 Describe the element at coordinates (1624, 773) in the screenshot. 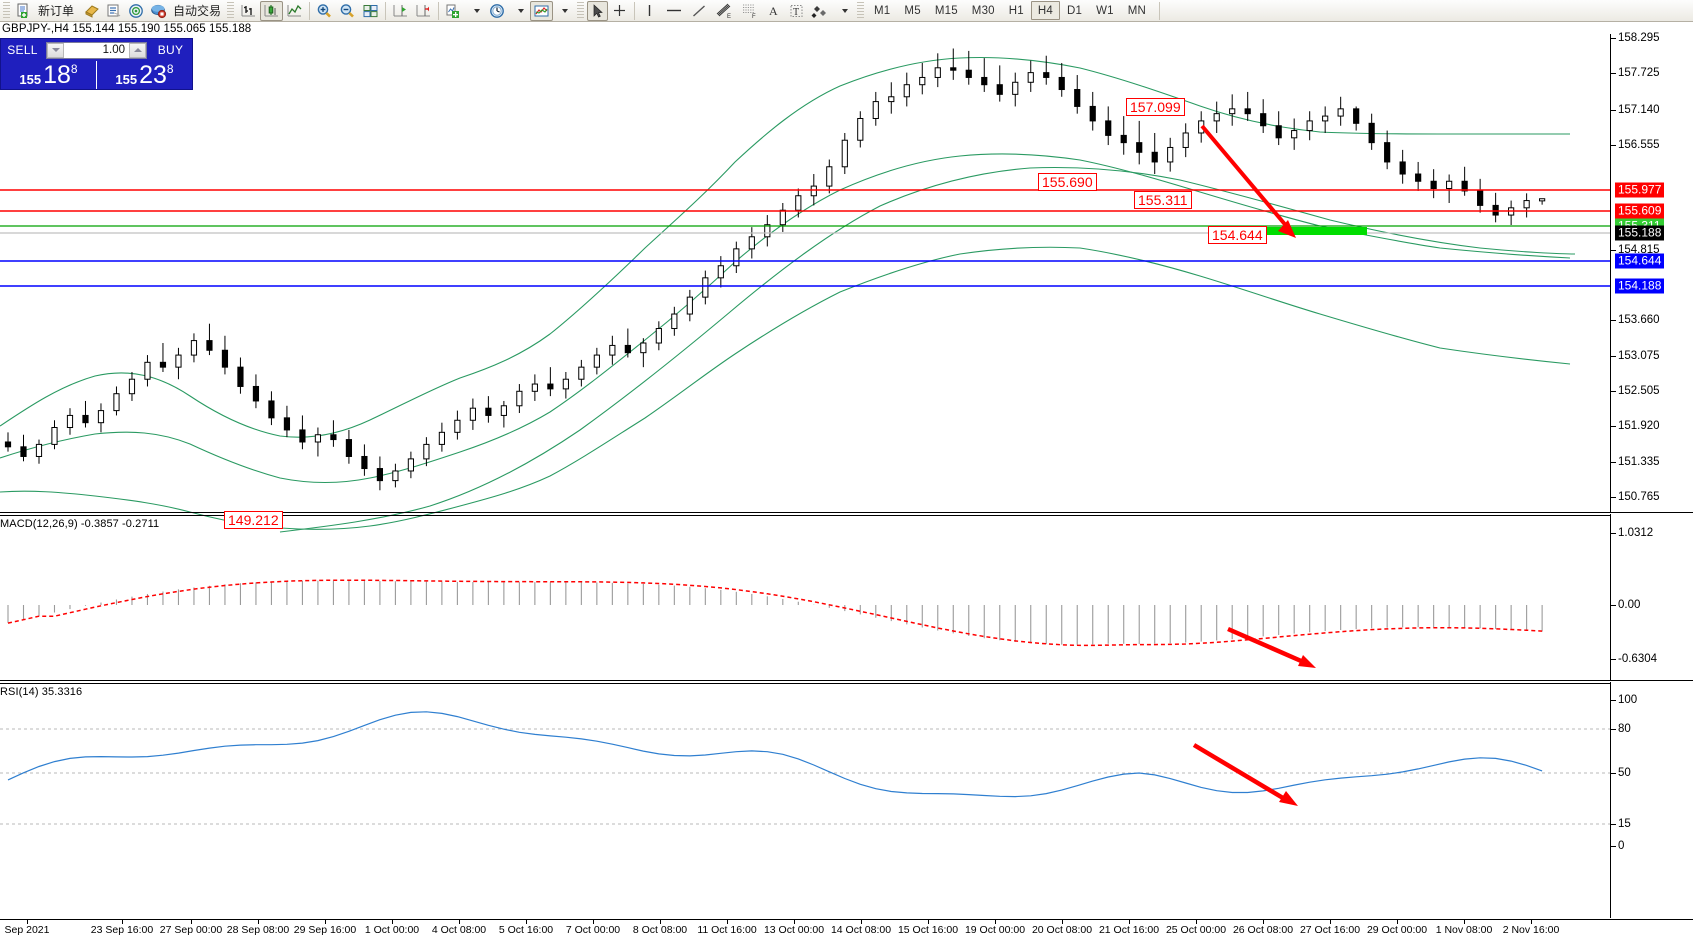

I see `rsi-tick-label: 50` at that location.